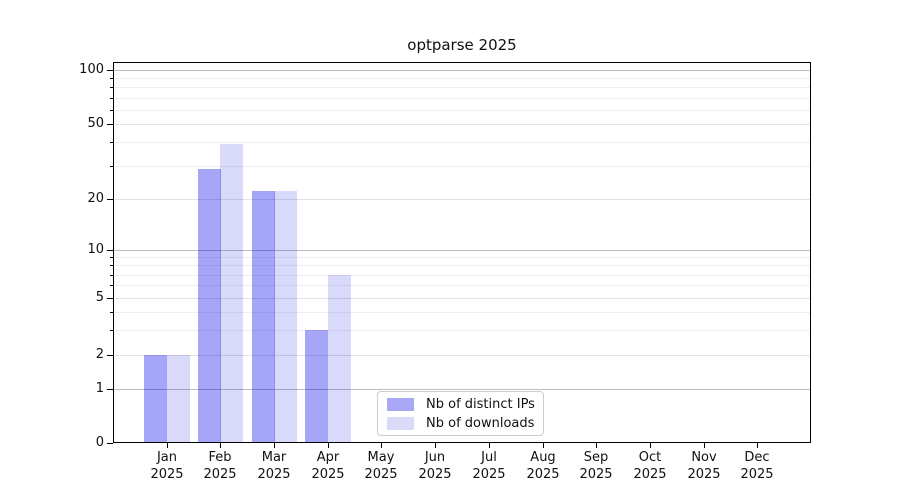  Describe the element at coordinates (91, 69) in the screenshot. I see `y-axis-label: 100` at that location.